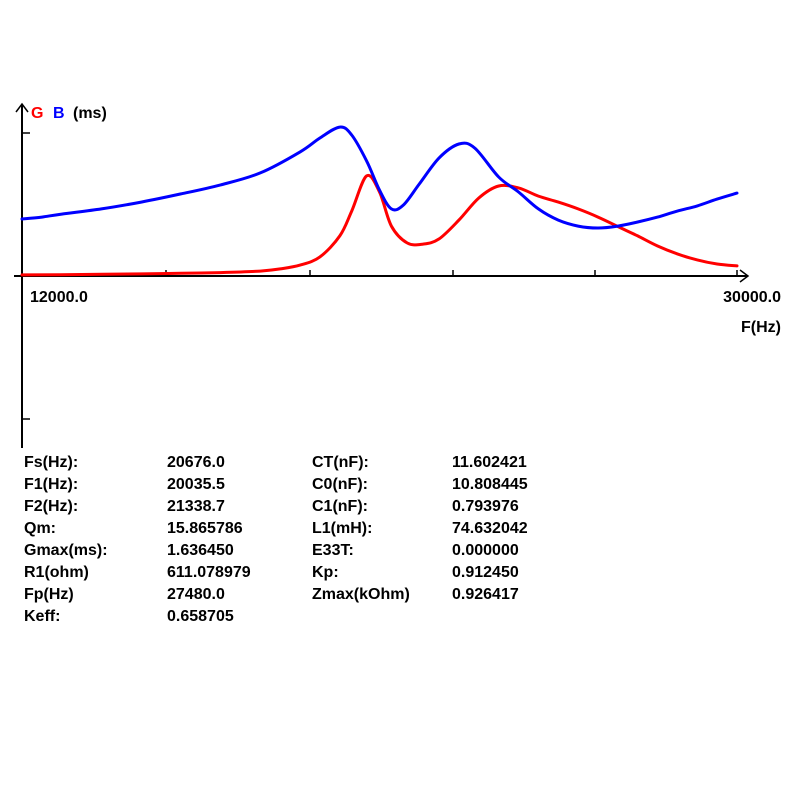 Image resolution: width=800 pixels, height=800 pixels. What do you see at coordinates (489, 462) in the screenshot?
I see `param-value: 11.602421` at bounding box center [489, 462].